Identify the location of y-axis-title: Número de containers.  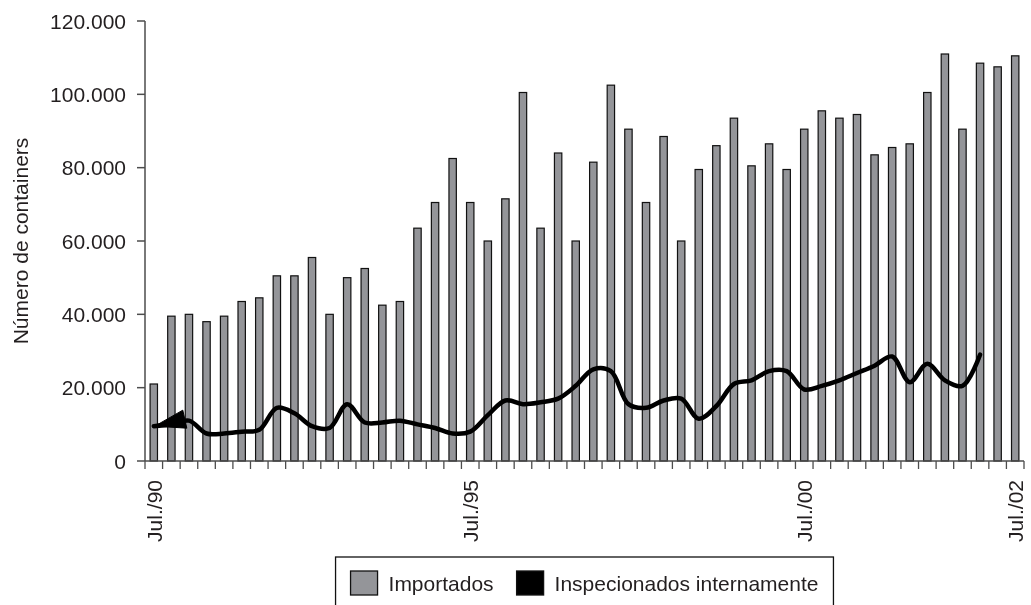
(20, 241).